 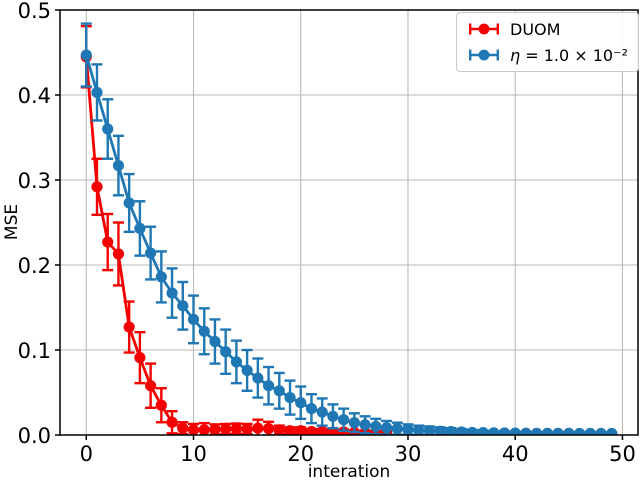 I want to click on x-axis-label: interation, so click(x=349, y=471).